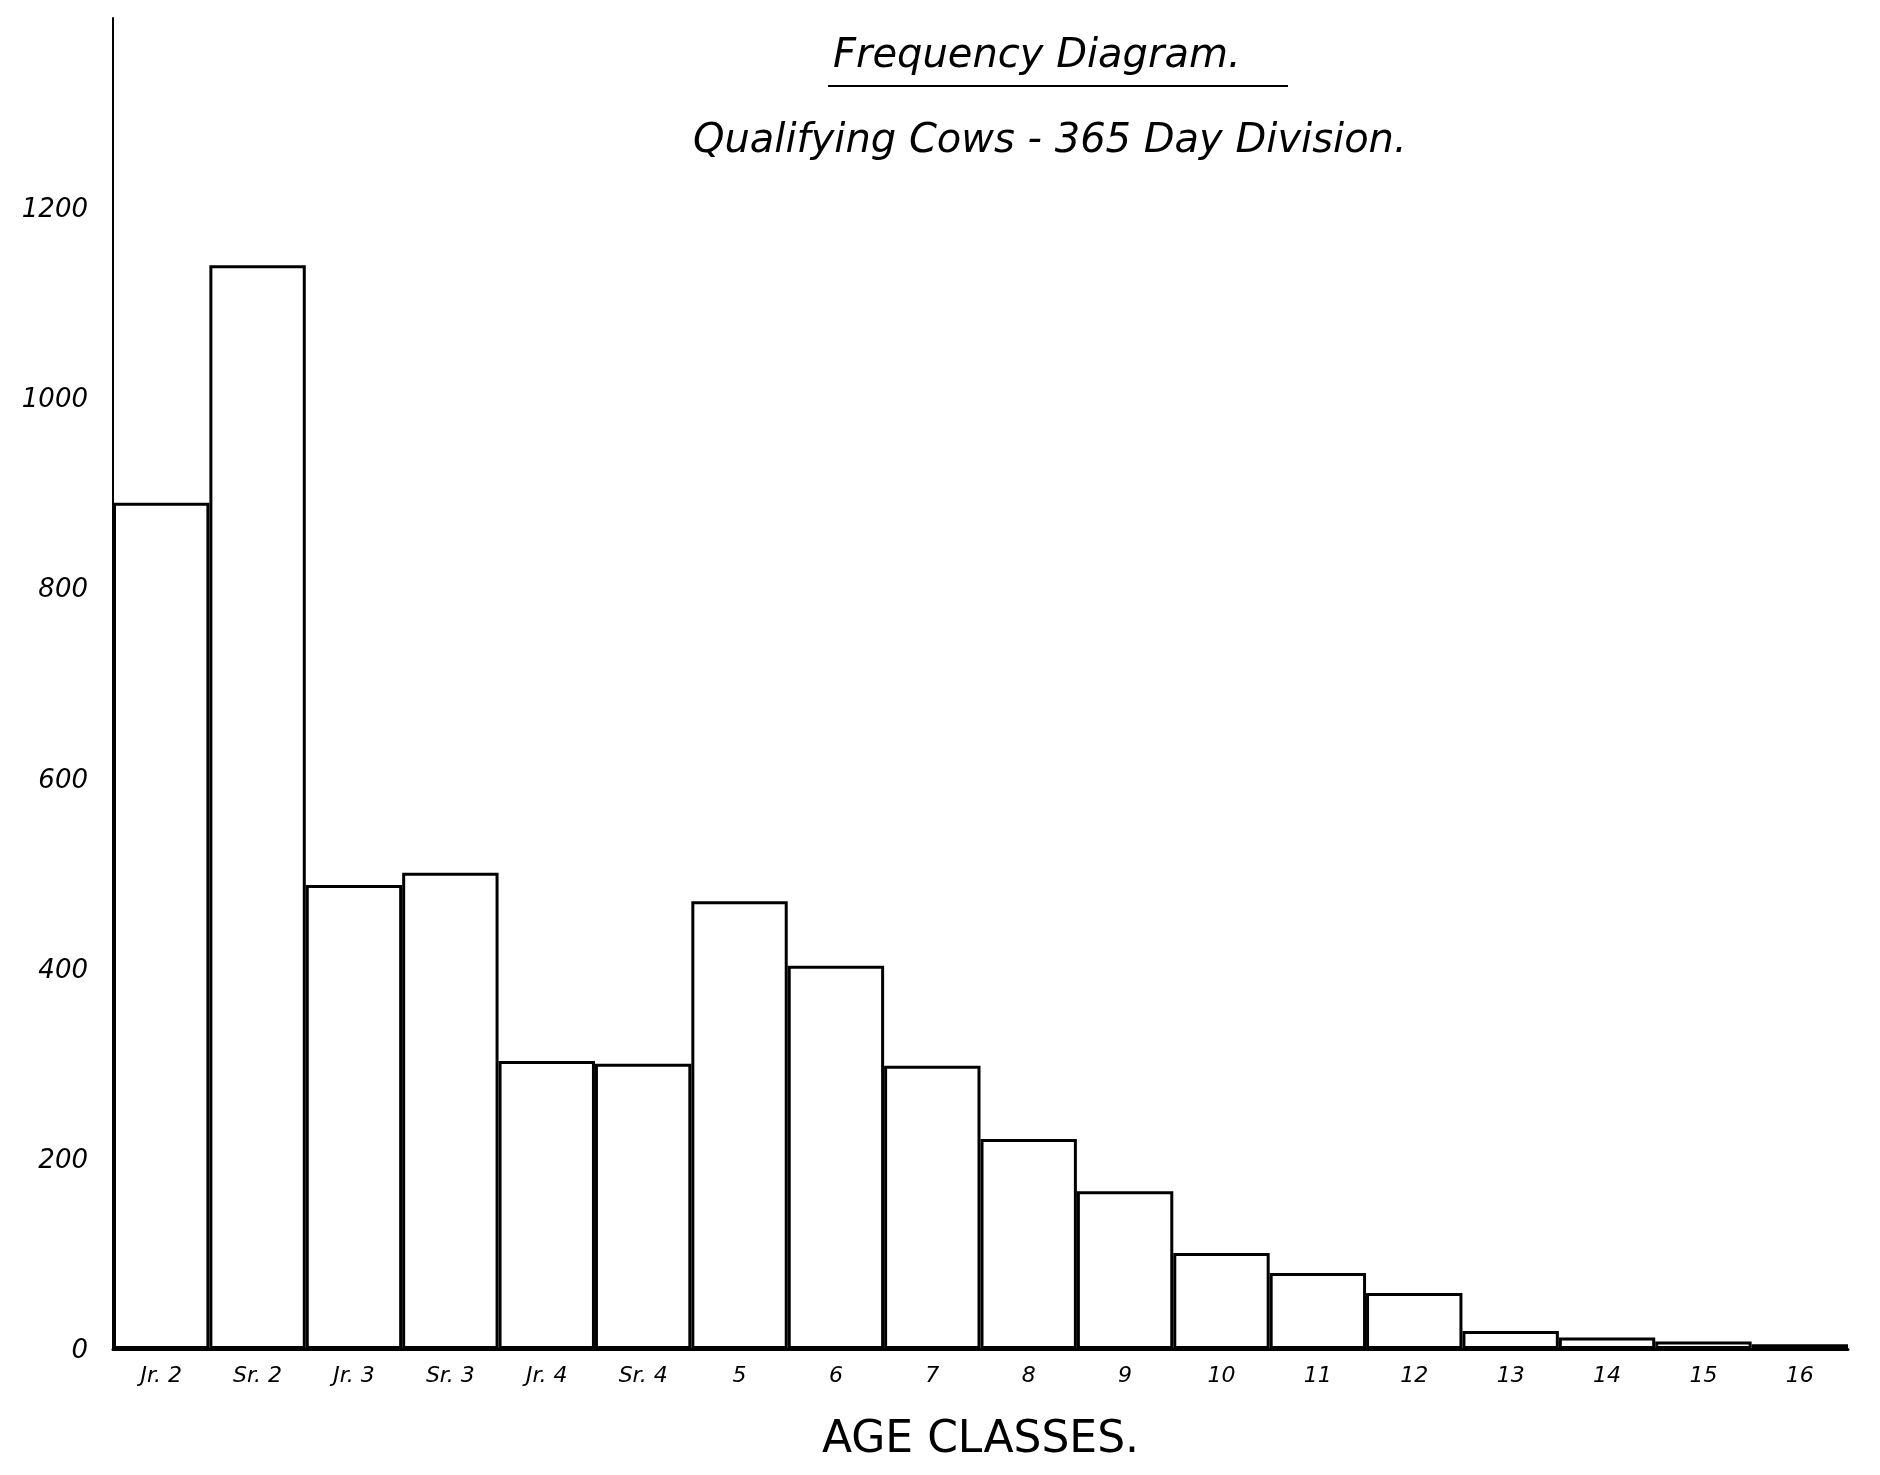  Describe the element at coordinates (1414, 1374) in the screenshot. I see `x-tick-label: 12` at that location.